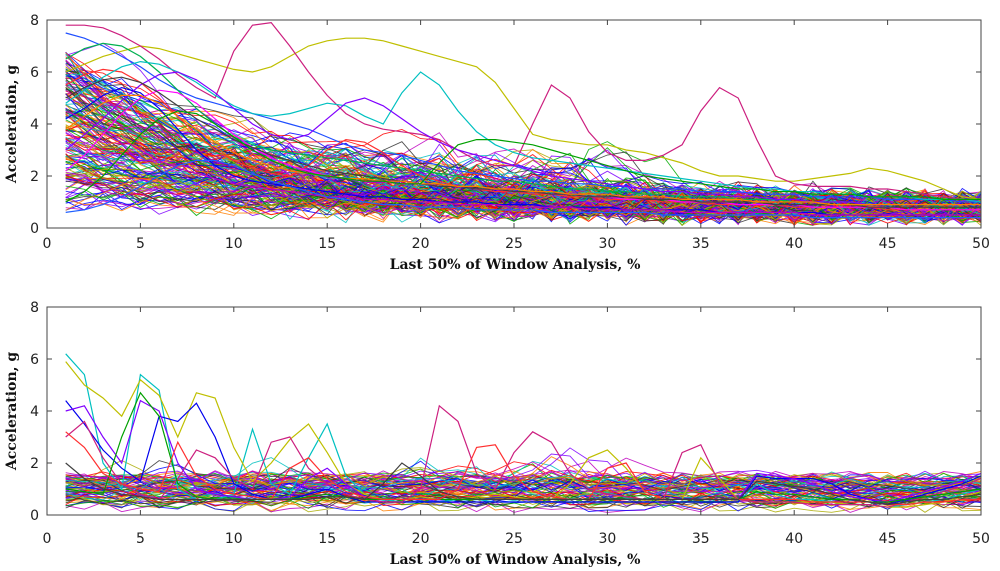 The image size is (1000, 571). What do you see at coordinates (234, 539) in the screenshot?
I see `bottom-x-tick-label: 10` at bounding box center [234, 539].